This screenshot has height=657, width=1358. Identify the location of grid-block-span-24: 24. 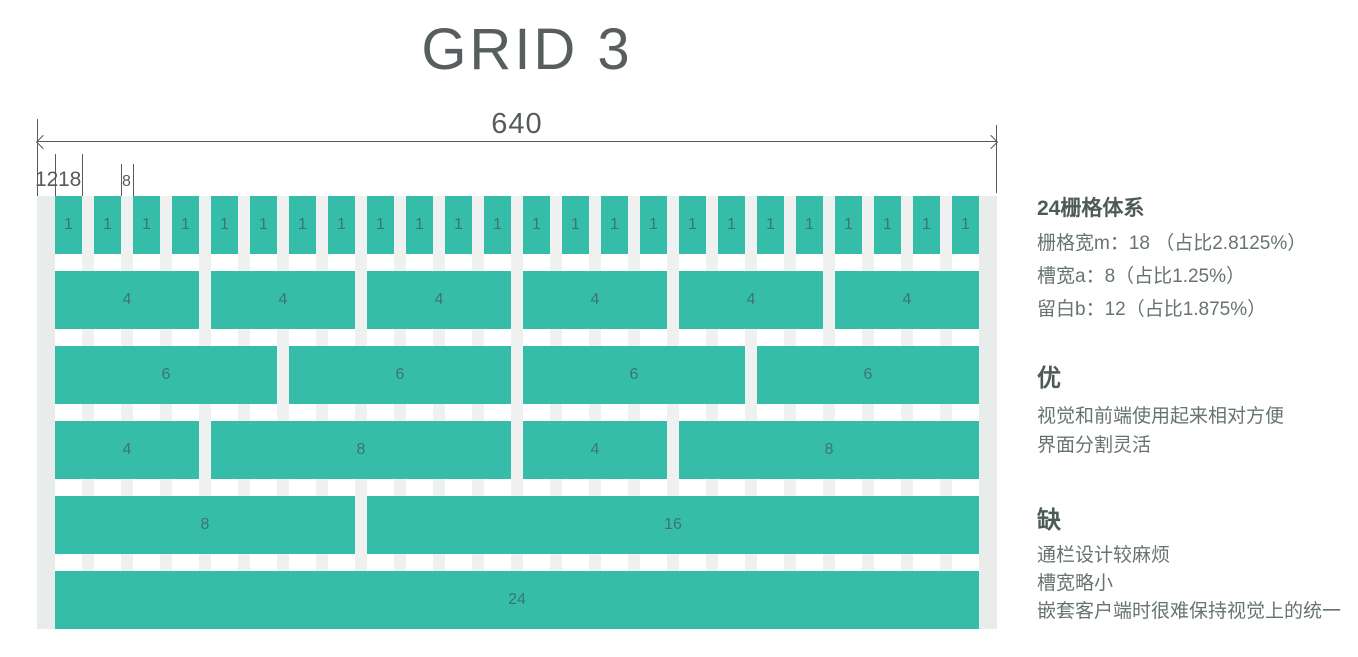
(517, 600).